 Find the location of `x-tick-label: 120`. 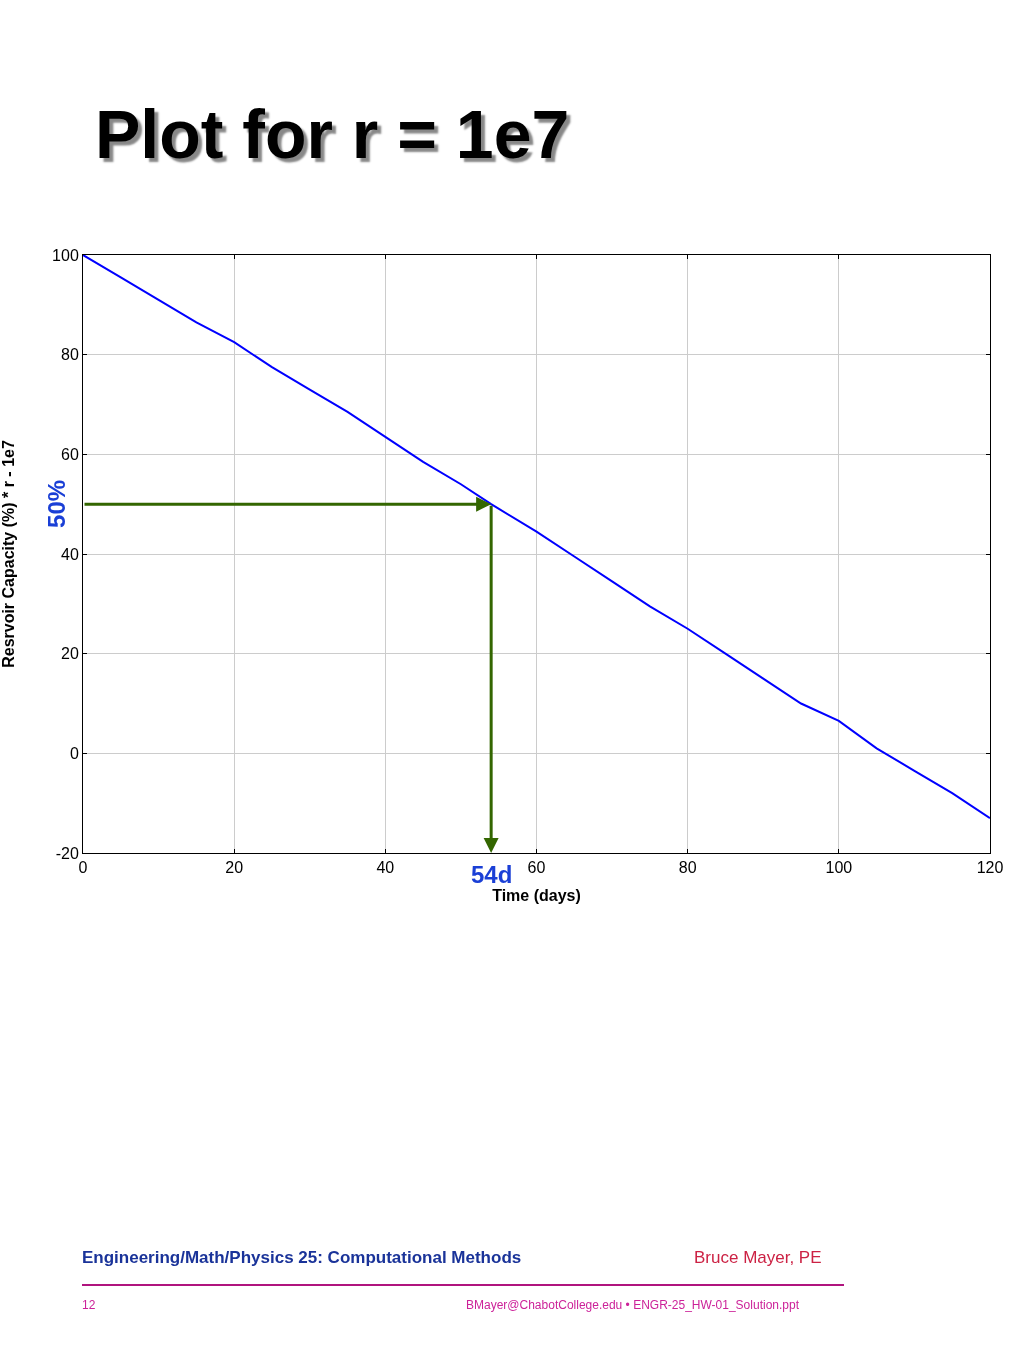

x-tick-label: 120 is located at coordinates (990, 868).